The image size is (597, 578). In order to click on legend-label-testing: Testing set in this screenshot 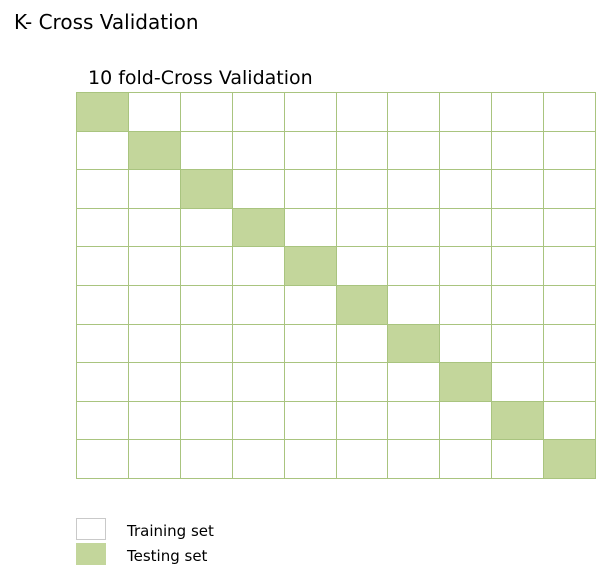, I will do `click(167, 556)`.